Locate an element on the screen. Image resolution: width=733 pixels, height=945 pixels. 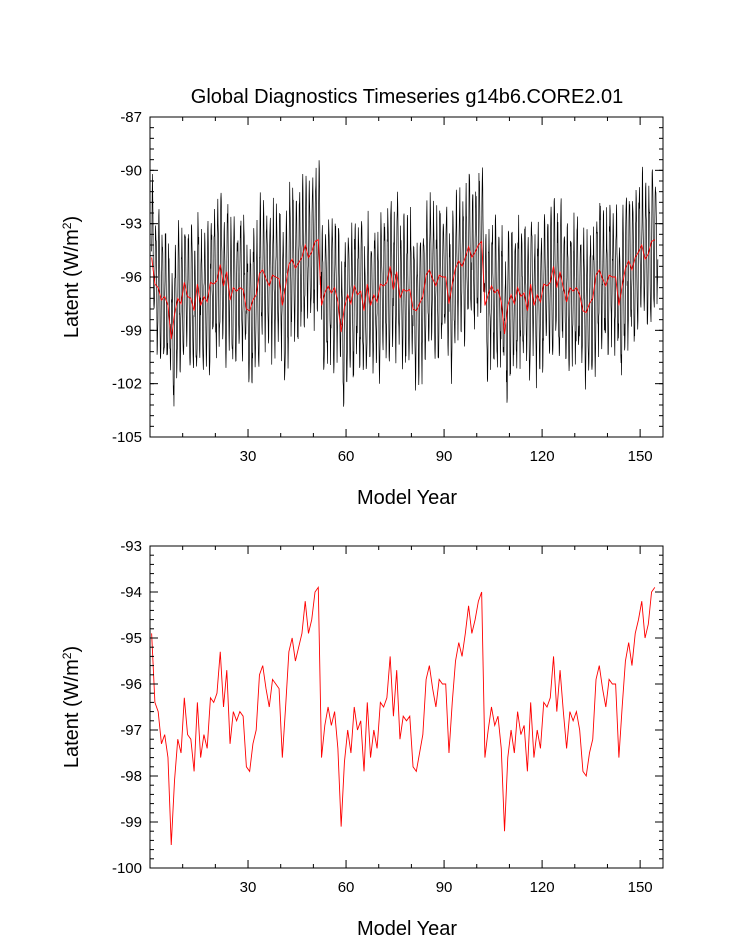
y-tick-label: -97 is located at coordinates (131, 730).